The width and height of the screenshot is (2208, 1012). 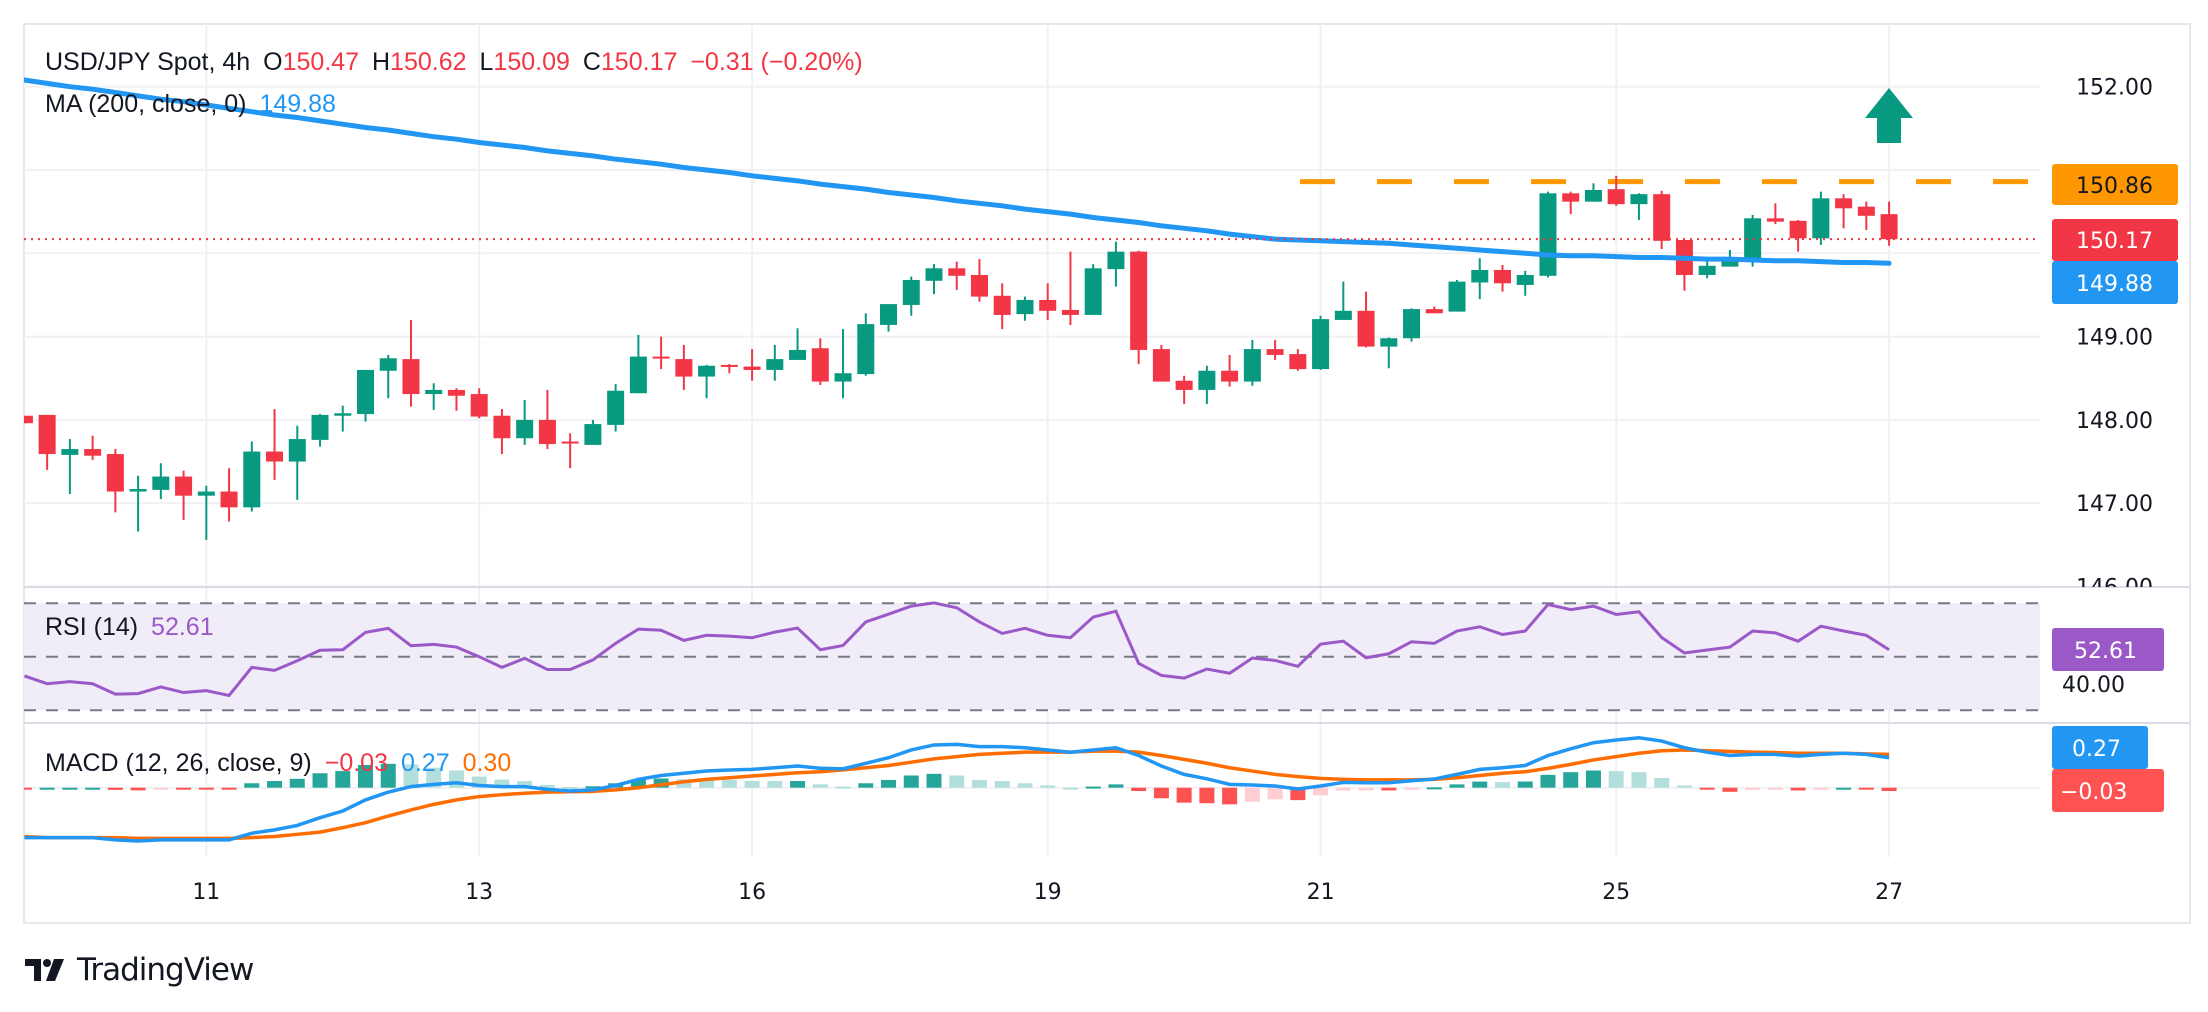 What do you see at coordinates (281, 763) in the screenshot?
I see `macd-legend: MACD (12, 26, close, 9) −0.03 0.27 0.30` at bounding box center [281, 763].